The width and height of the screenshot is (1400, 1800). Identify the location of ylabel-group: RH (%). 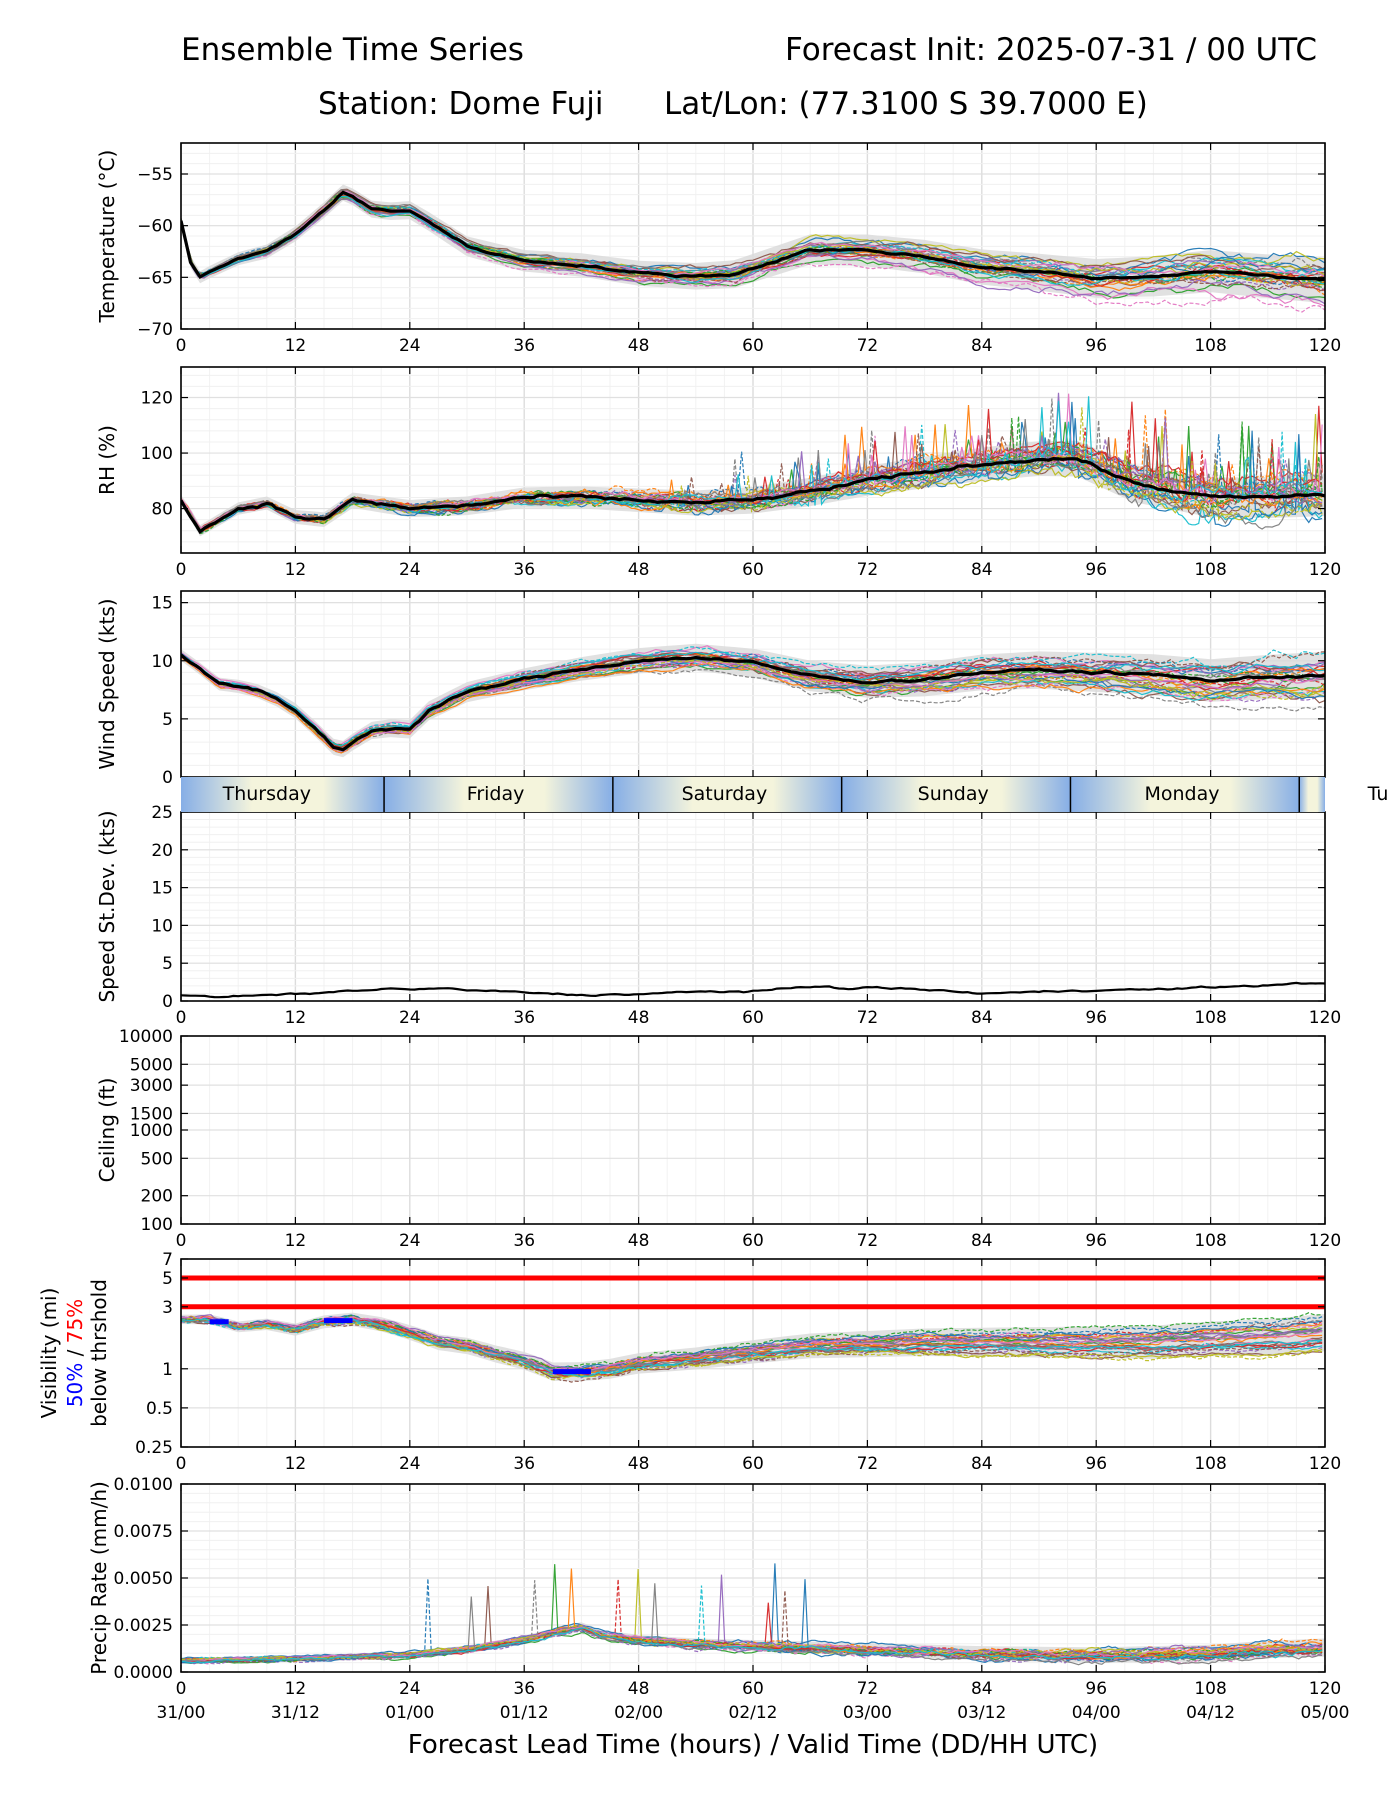
(107, 460).